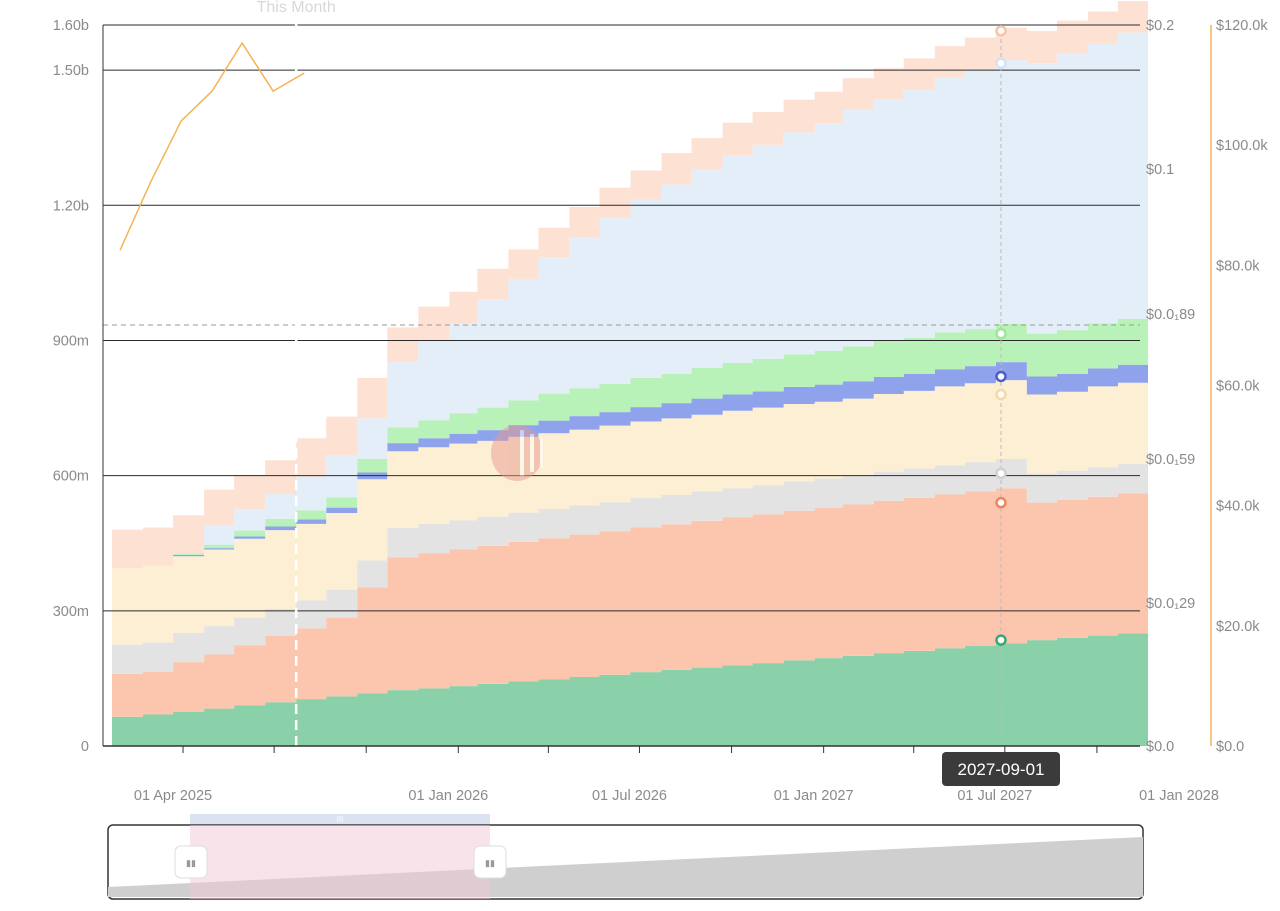 Image resolution: width=1280 pixels, height=911 pixels. Describe the element at coordinates (1242, 26) in the screenshot. I see `y3-tick-label-6: $120.0k` at that location.